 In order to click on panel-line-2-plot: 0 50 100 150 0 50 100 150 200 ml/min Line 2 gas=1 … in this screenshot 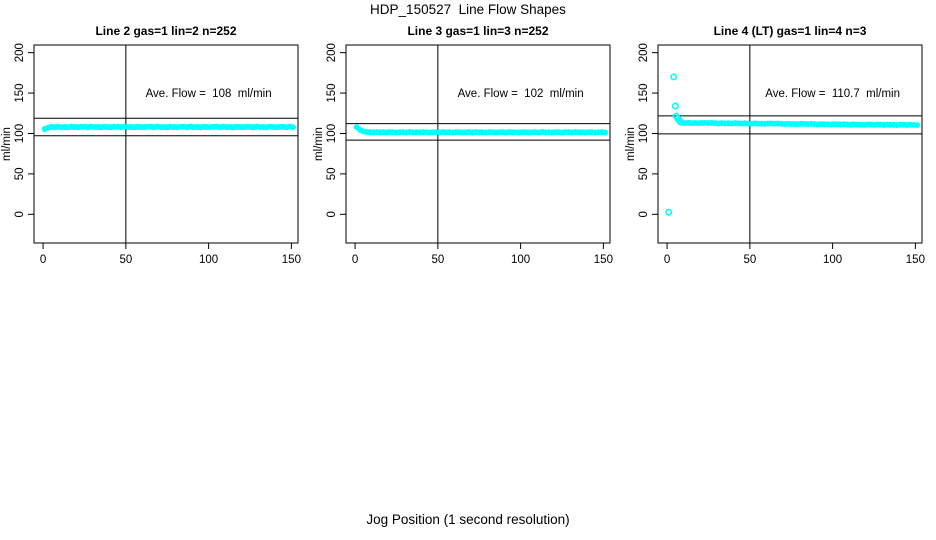, I will do `click(151, 145)`.